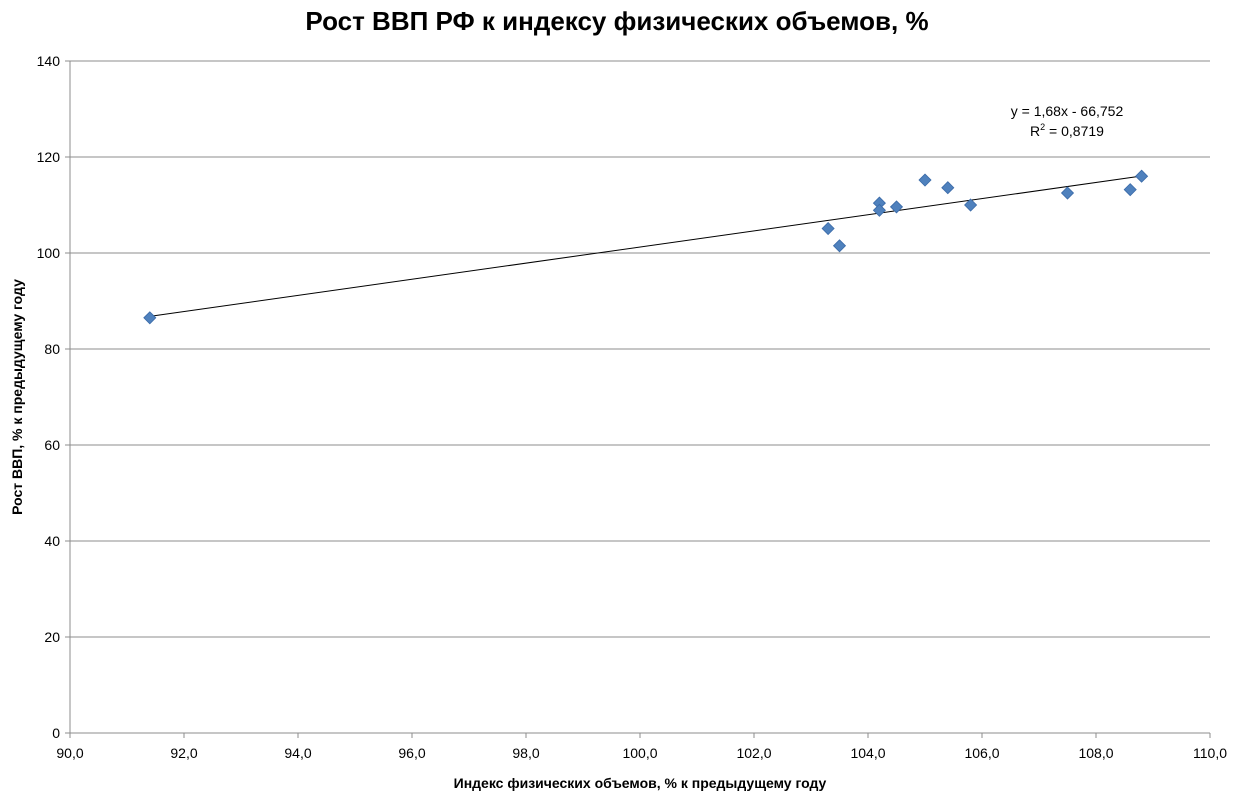 The width and height of the screenshot is (1234, 797). Describe the element at coordinates (753, 753) in the screenshot. I see `x-tick-label: 102,0` at that location.